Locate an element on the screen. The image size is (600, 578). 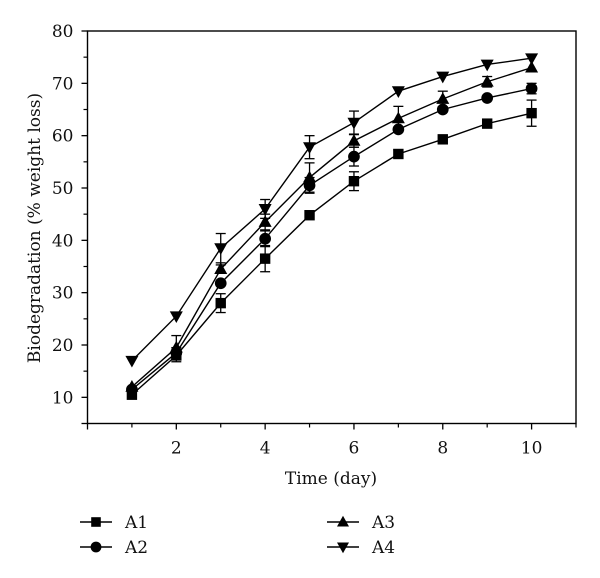
x-tick-label: 2 is located at coordinates (176, 449).